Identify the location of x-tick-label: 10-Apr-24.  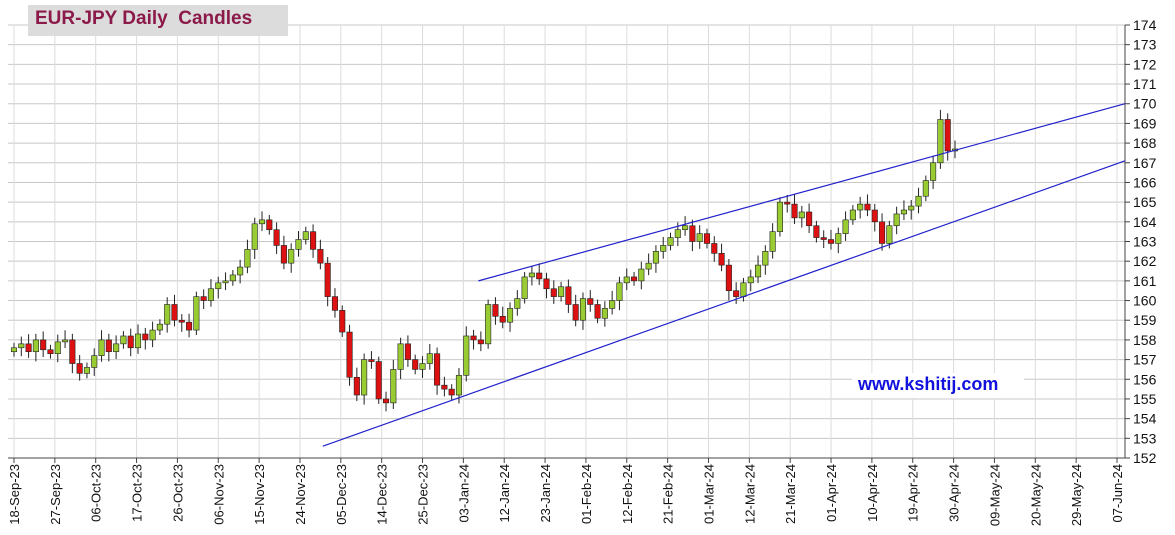
(872, 493).